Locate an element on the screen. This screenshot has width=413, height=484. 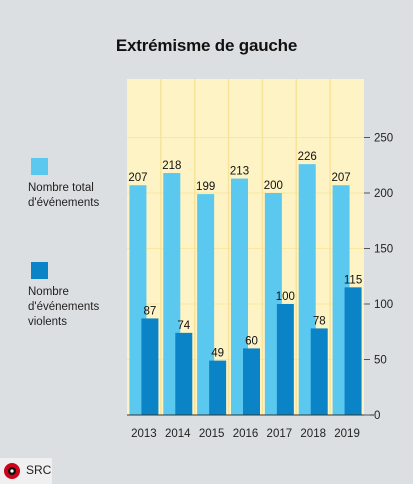
data-label-violent: 74 is located at coordinates (183, 326).